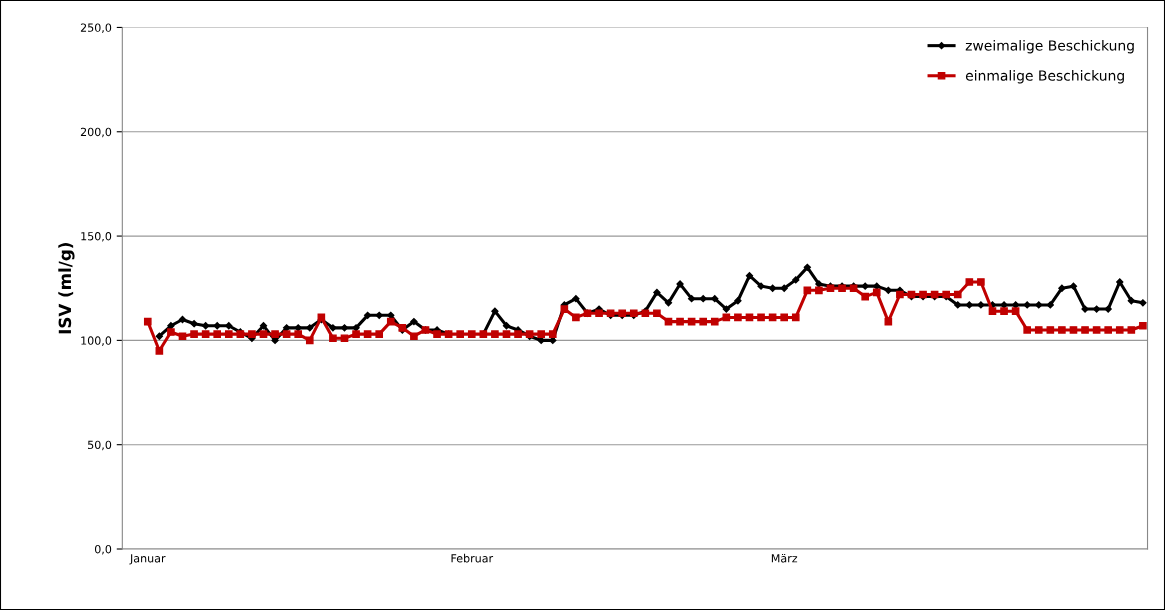  What do you see at coordinates (472, 558) in the screenshot?
I see `x-tick-label: Februar` at bounding box center [472, 558].